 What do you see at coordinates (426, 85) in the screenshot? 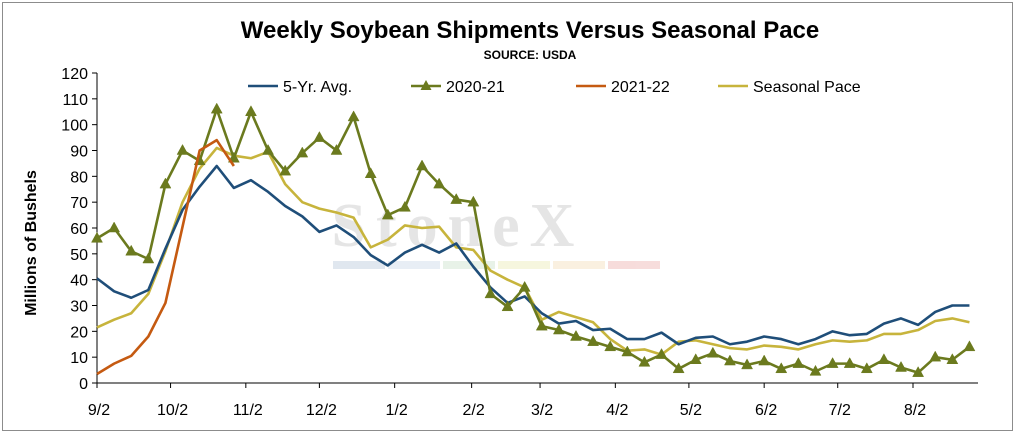
I see `legend-marker` at bounding box center [426, 85].